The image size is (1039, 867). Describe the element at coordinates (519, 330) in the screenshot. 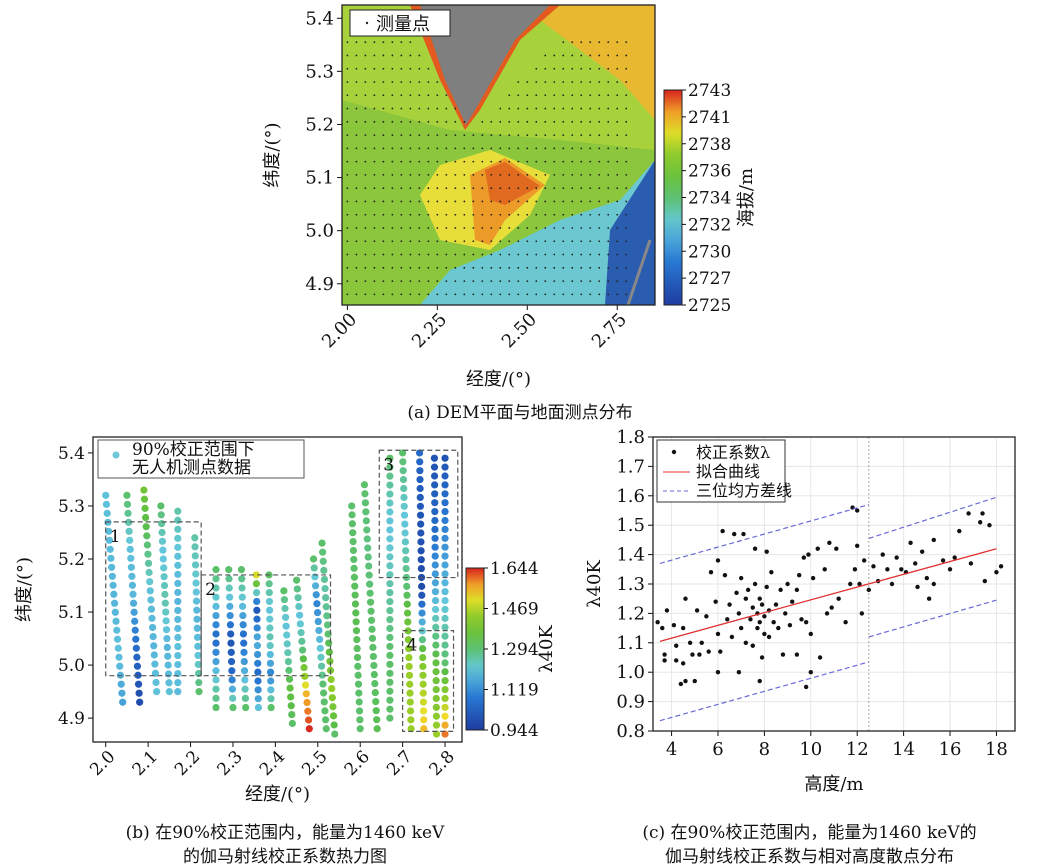

I see `x-tick-label: 2.50` at that location.